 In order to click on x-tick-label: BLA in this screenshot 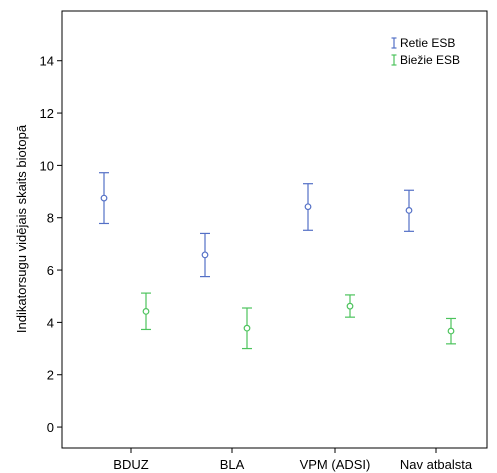, I will do `click(232, 464)`.